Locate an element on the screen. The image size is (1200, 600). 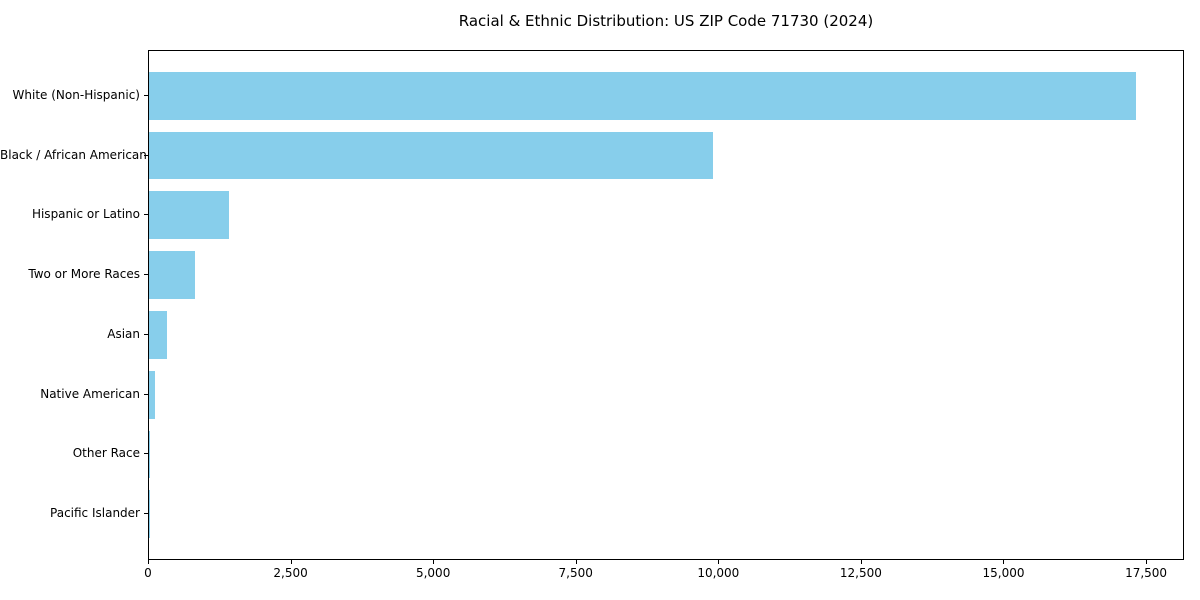
y-tick-label: Other Race is located at coordinates (106, 453).